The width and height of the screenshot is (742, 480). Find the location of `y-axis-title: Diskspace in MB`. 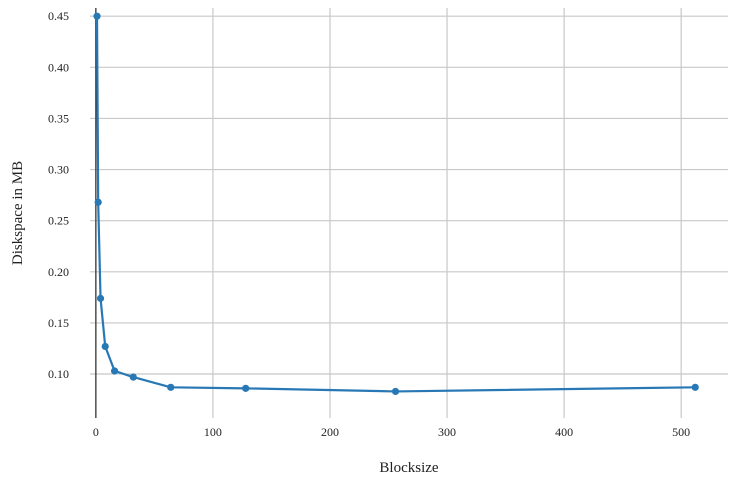

y-axis-title: Diskspace in MB is located at coordinates (18, 213).